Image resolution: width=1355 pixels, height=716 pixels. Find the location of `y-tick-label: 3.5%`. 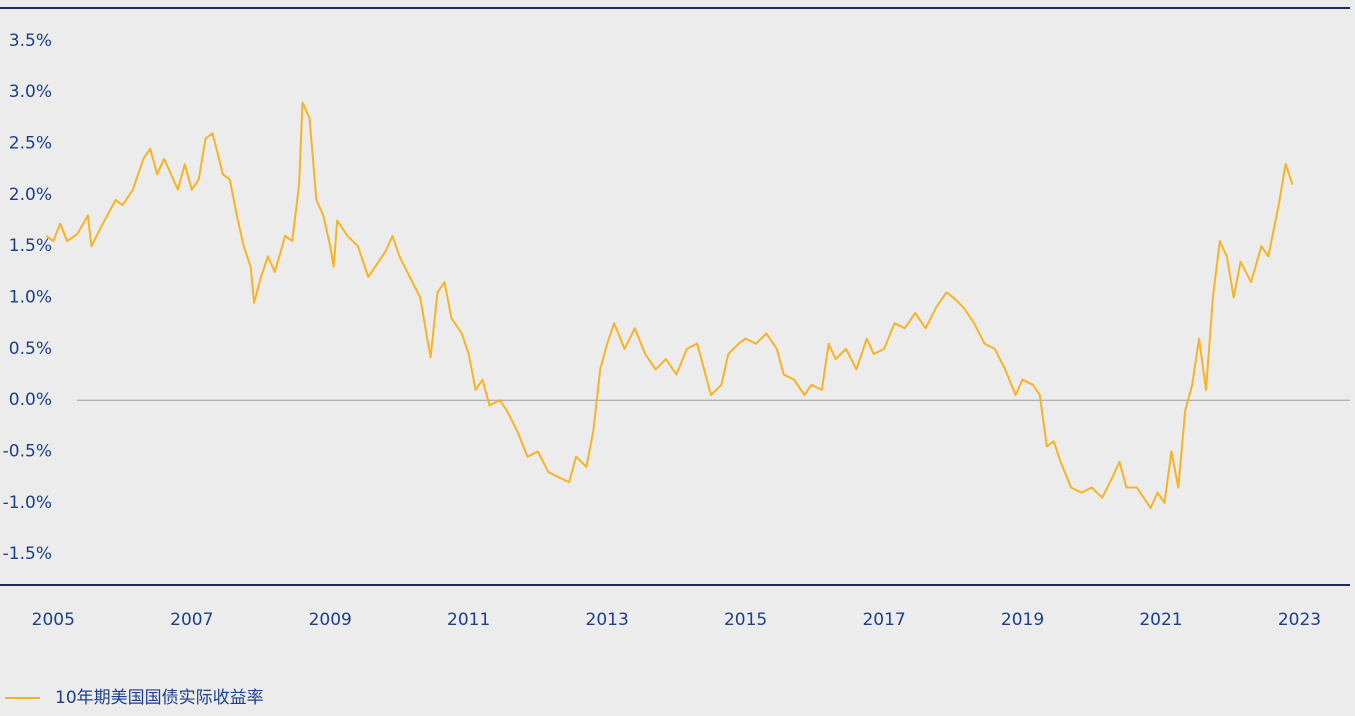

y-tick-label: 3.5% is located at coordinates (30, 41).